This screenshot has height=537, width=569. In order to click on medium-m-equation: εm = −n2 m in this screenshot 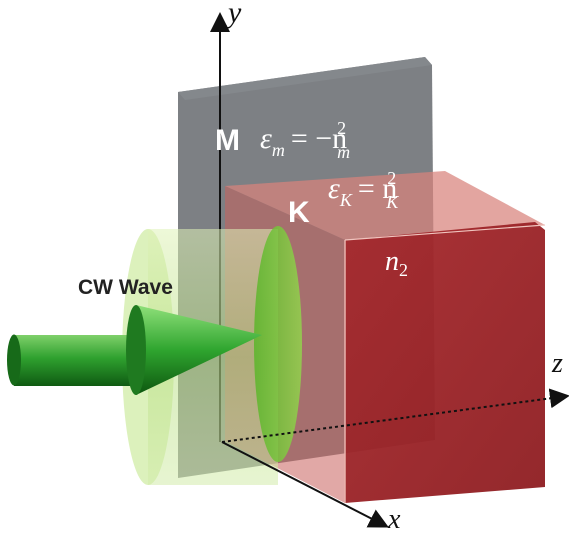, I will do `click(305, 140)`.